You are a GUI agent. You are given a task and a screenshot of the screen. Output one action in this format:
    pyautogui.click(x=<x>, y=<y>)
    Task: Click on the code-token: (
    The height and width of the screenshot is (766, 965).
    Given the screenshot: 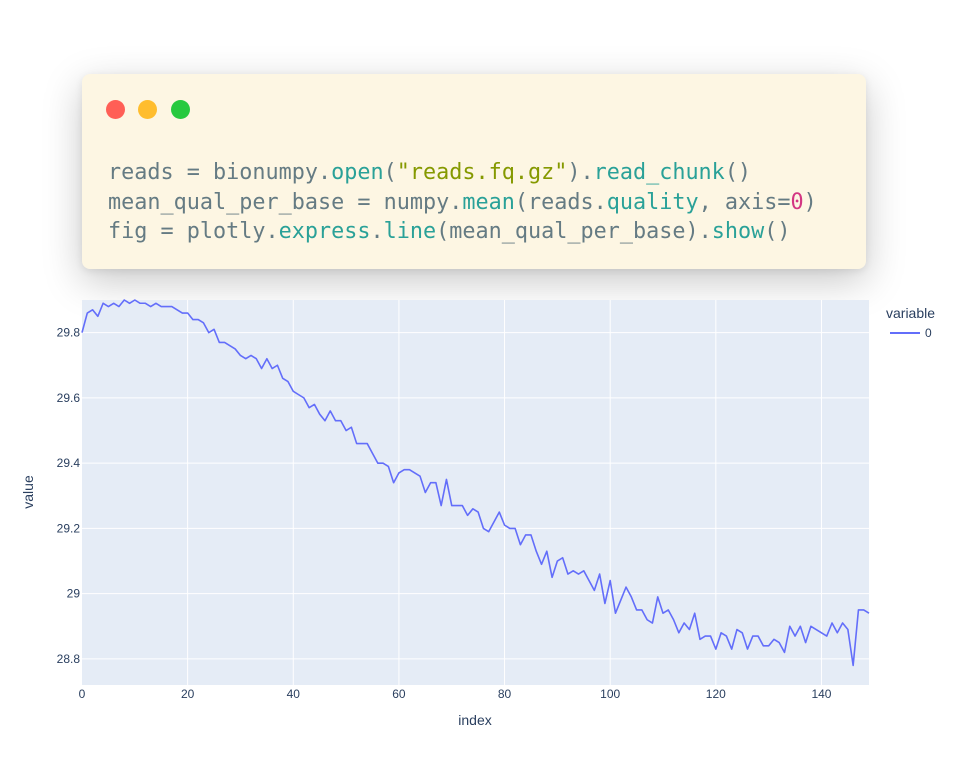 What is the action you would take?
    pyautogui.click(x=390, y=172)
    